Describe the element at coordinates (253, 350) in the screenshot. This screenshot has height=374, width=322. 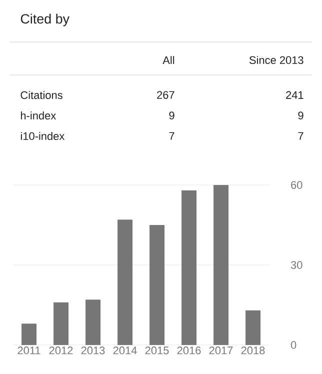
I see `x-tick-label: 2018` at that location.